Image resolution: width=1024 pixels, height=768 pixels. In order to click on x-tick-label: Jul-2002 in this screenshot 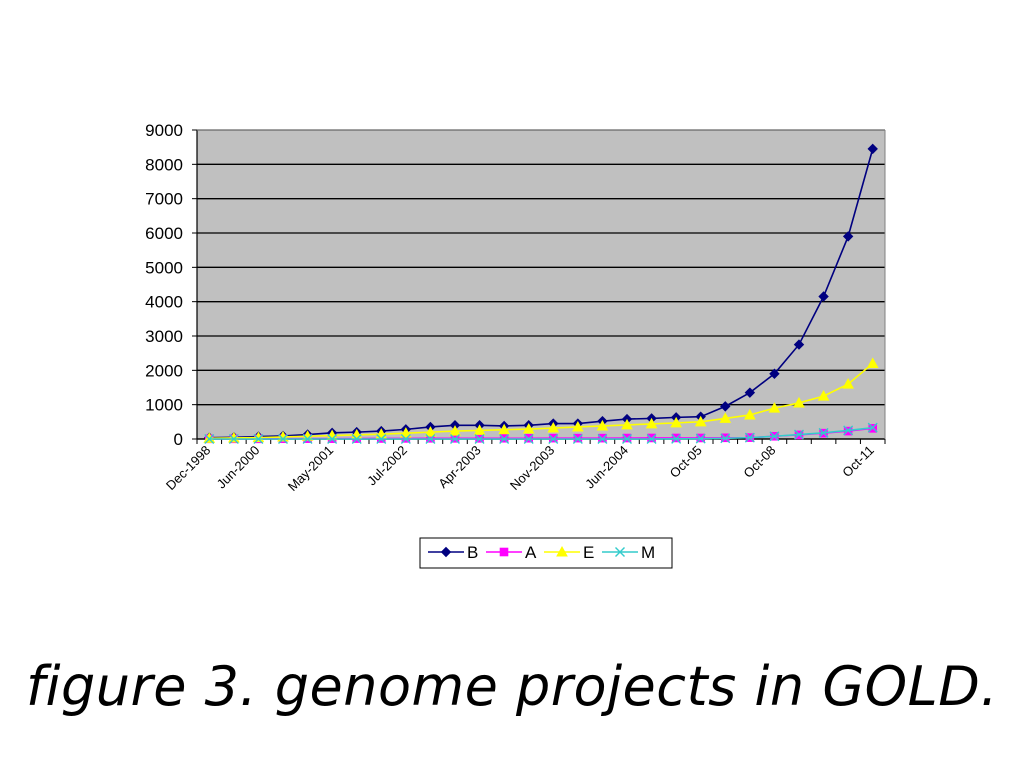, I will do `click(387, 466)`.